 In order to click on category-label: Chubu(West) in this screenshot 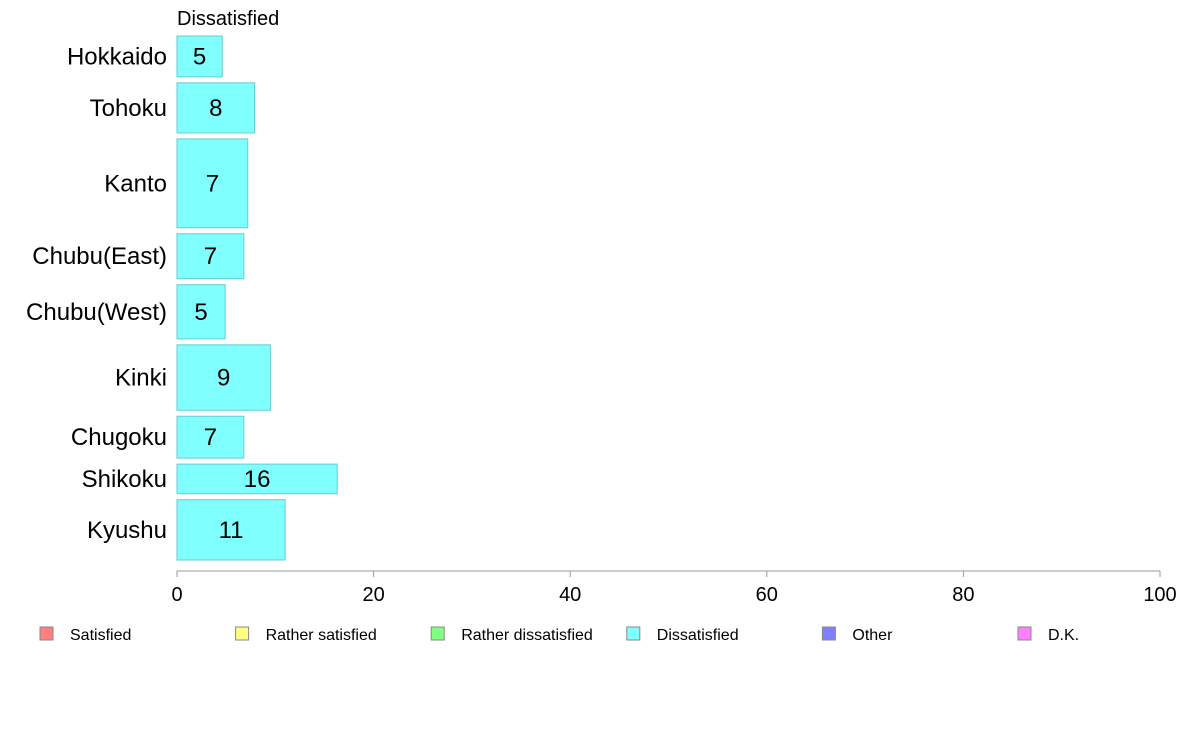, I will do `click(96, 312)`.